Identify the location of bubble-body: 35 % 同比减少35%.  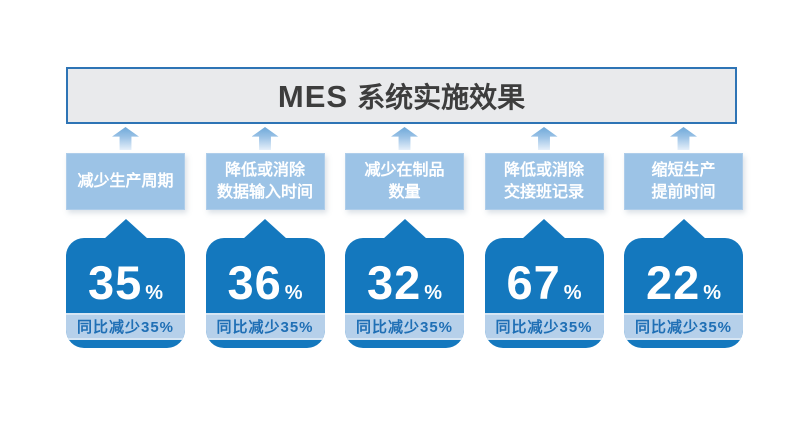
(125, 293).